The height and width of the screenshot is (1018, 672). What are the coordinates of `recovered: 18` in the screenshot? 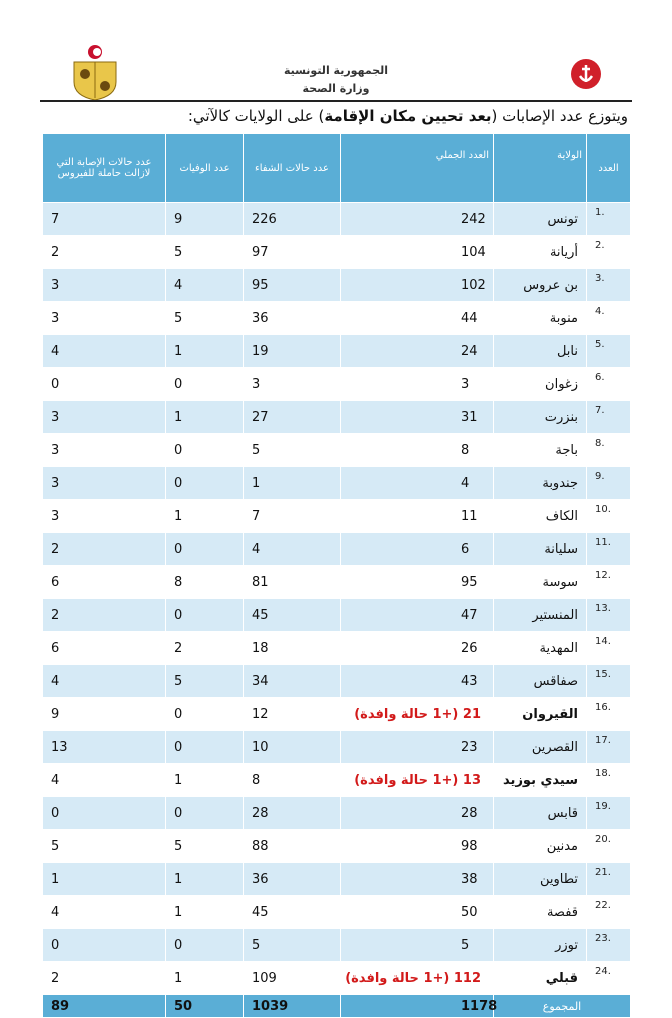 It's located at (292, 648).